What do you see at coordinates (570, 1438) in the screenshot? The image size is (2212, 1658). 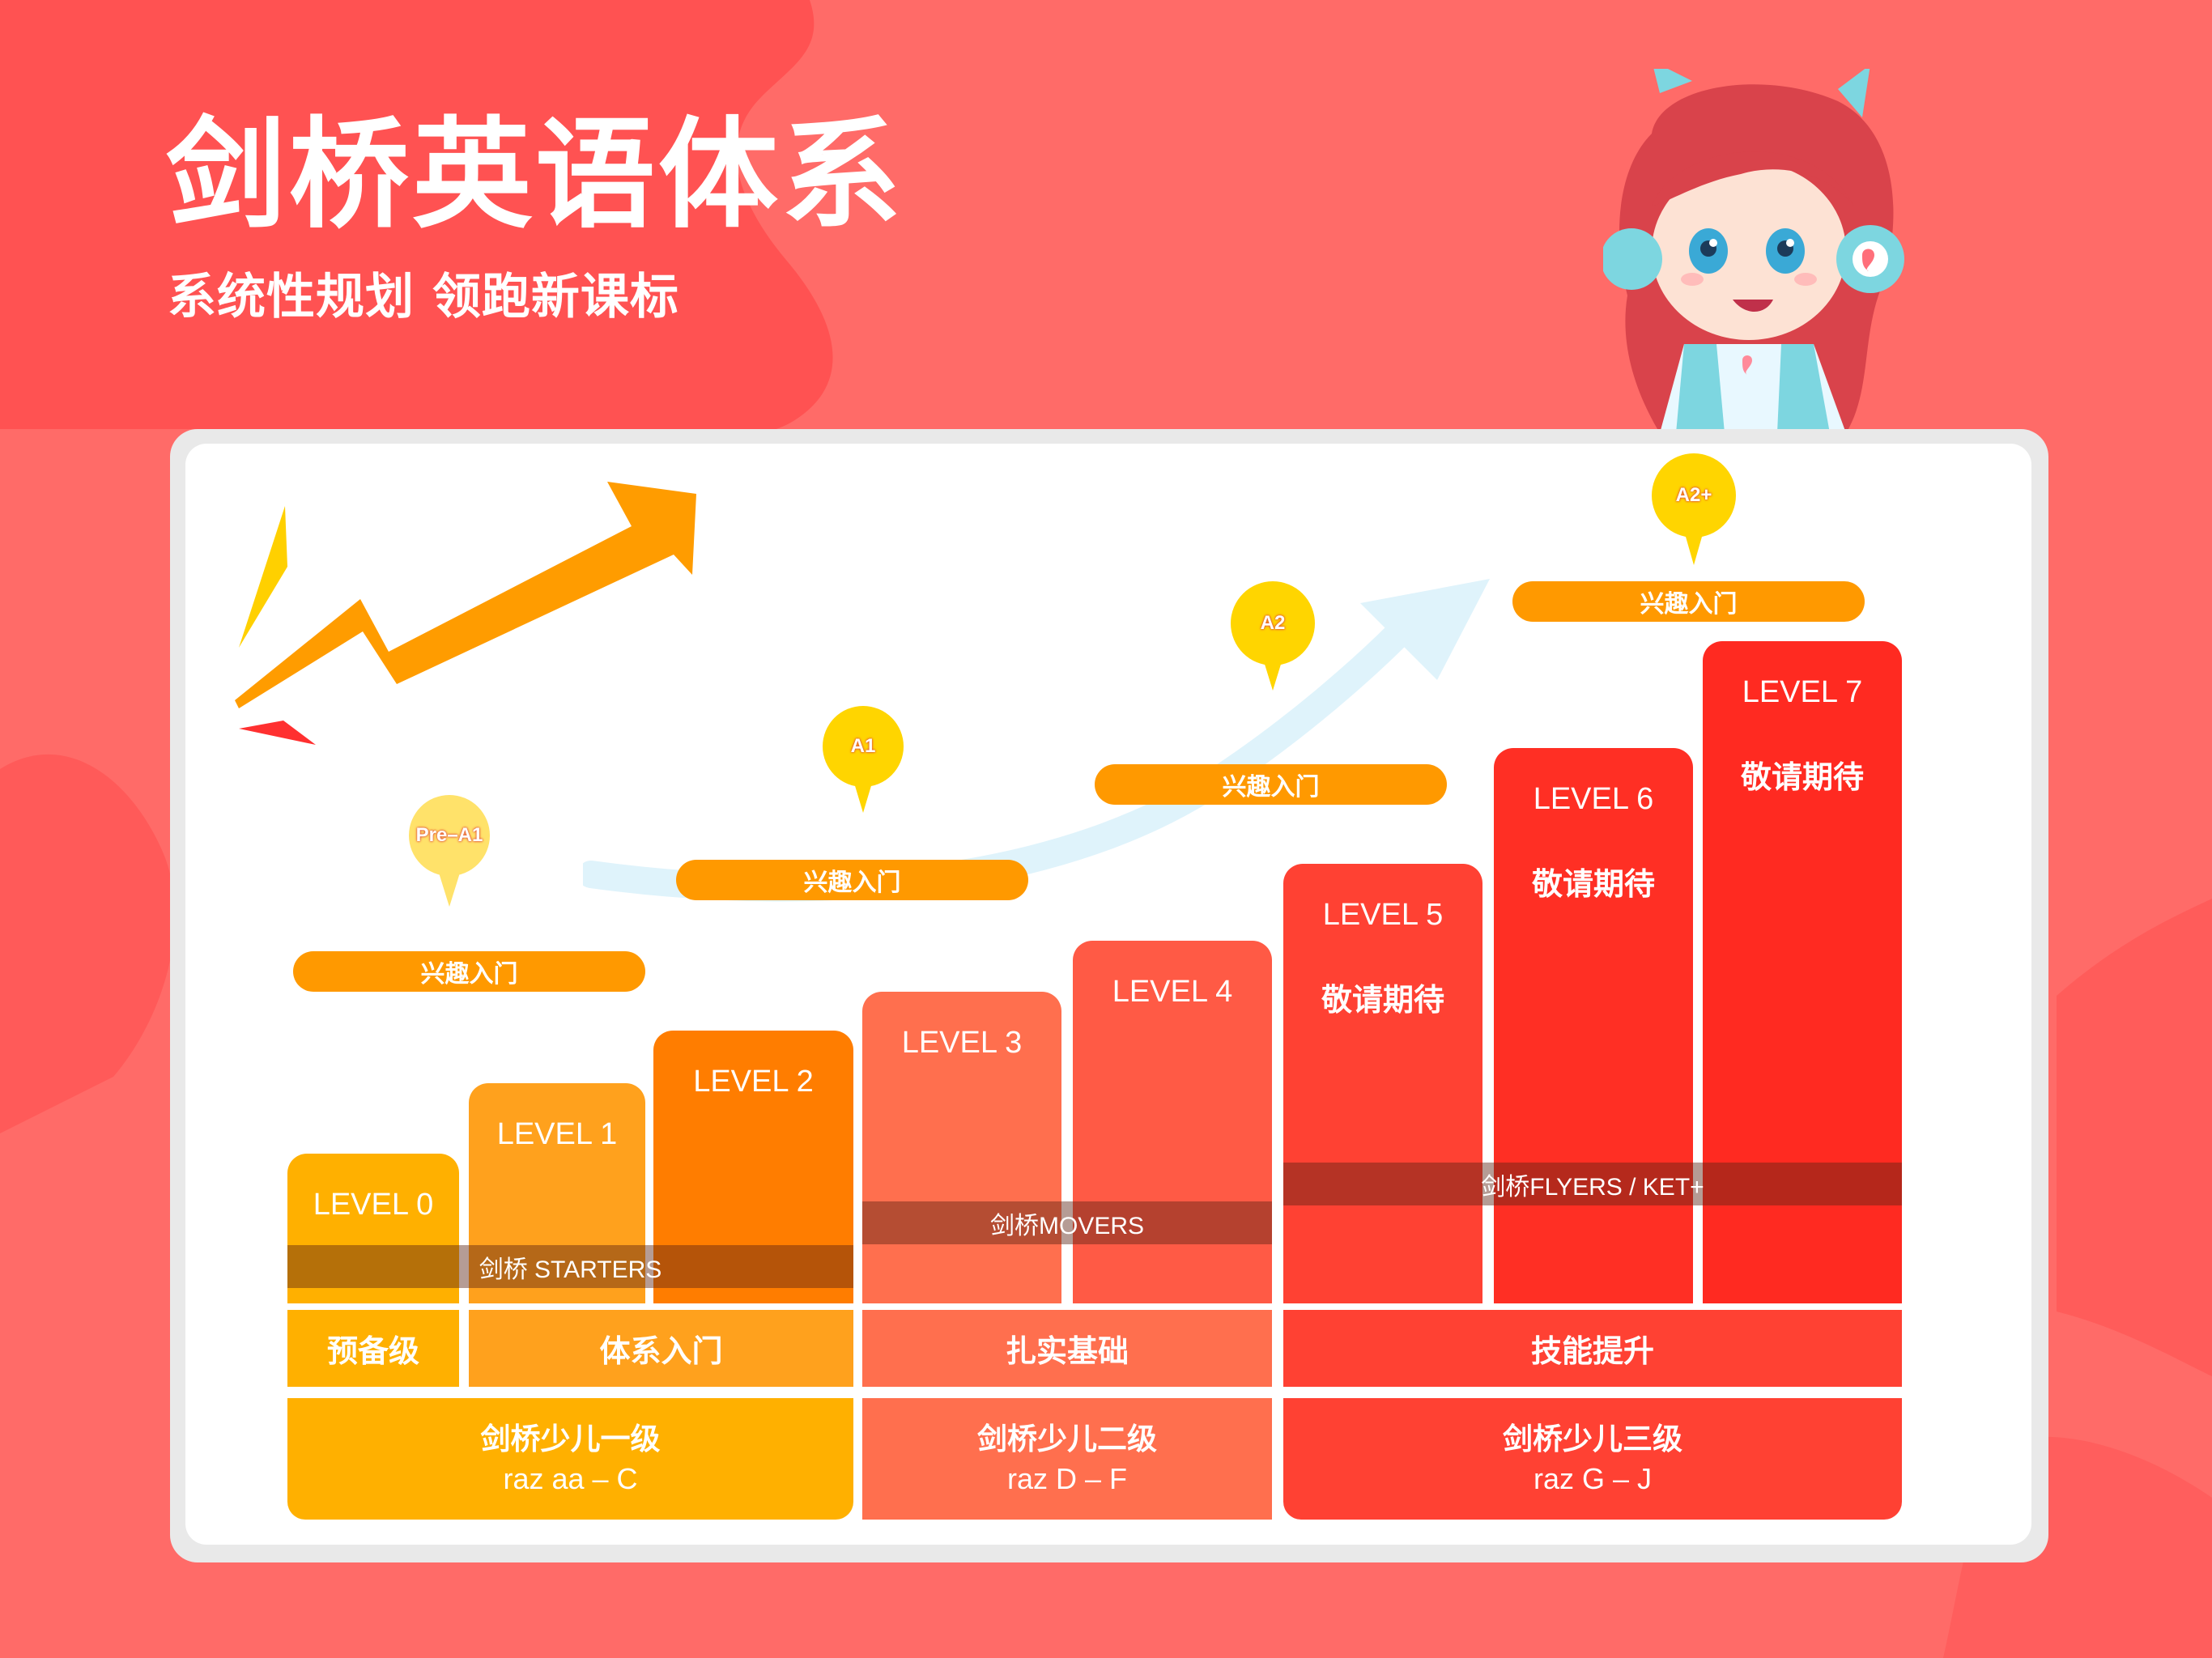 I see `group-title: 剑桥少儿一级` at bounding box center [570, 1438].